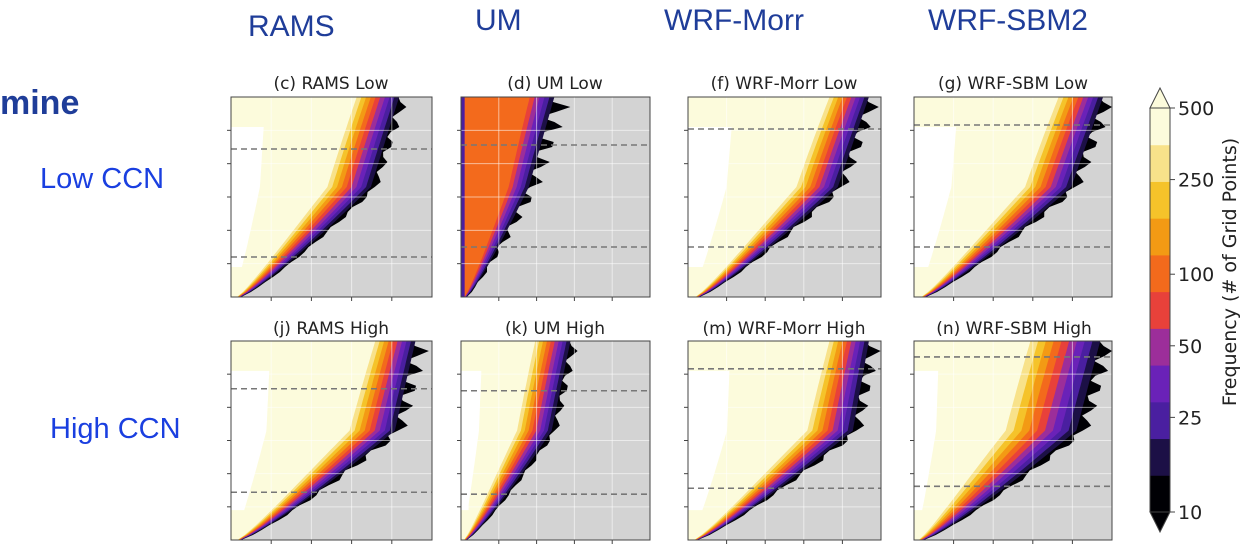 The height and width of the screenshot is (545, 1245). I want to click on colorbar-tick-label: 100, so click(1196, 275).